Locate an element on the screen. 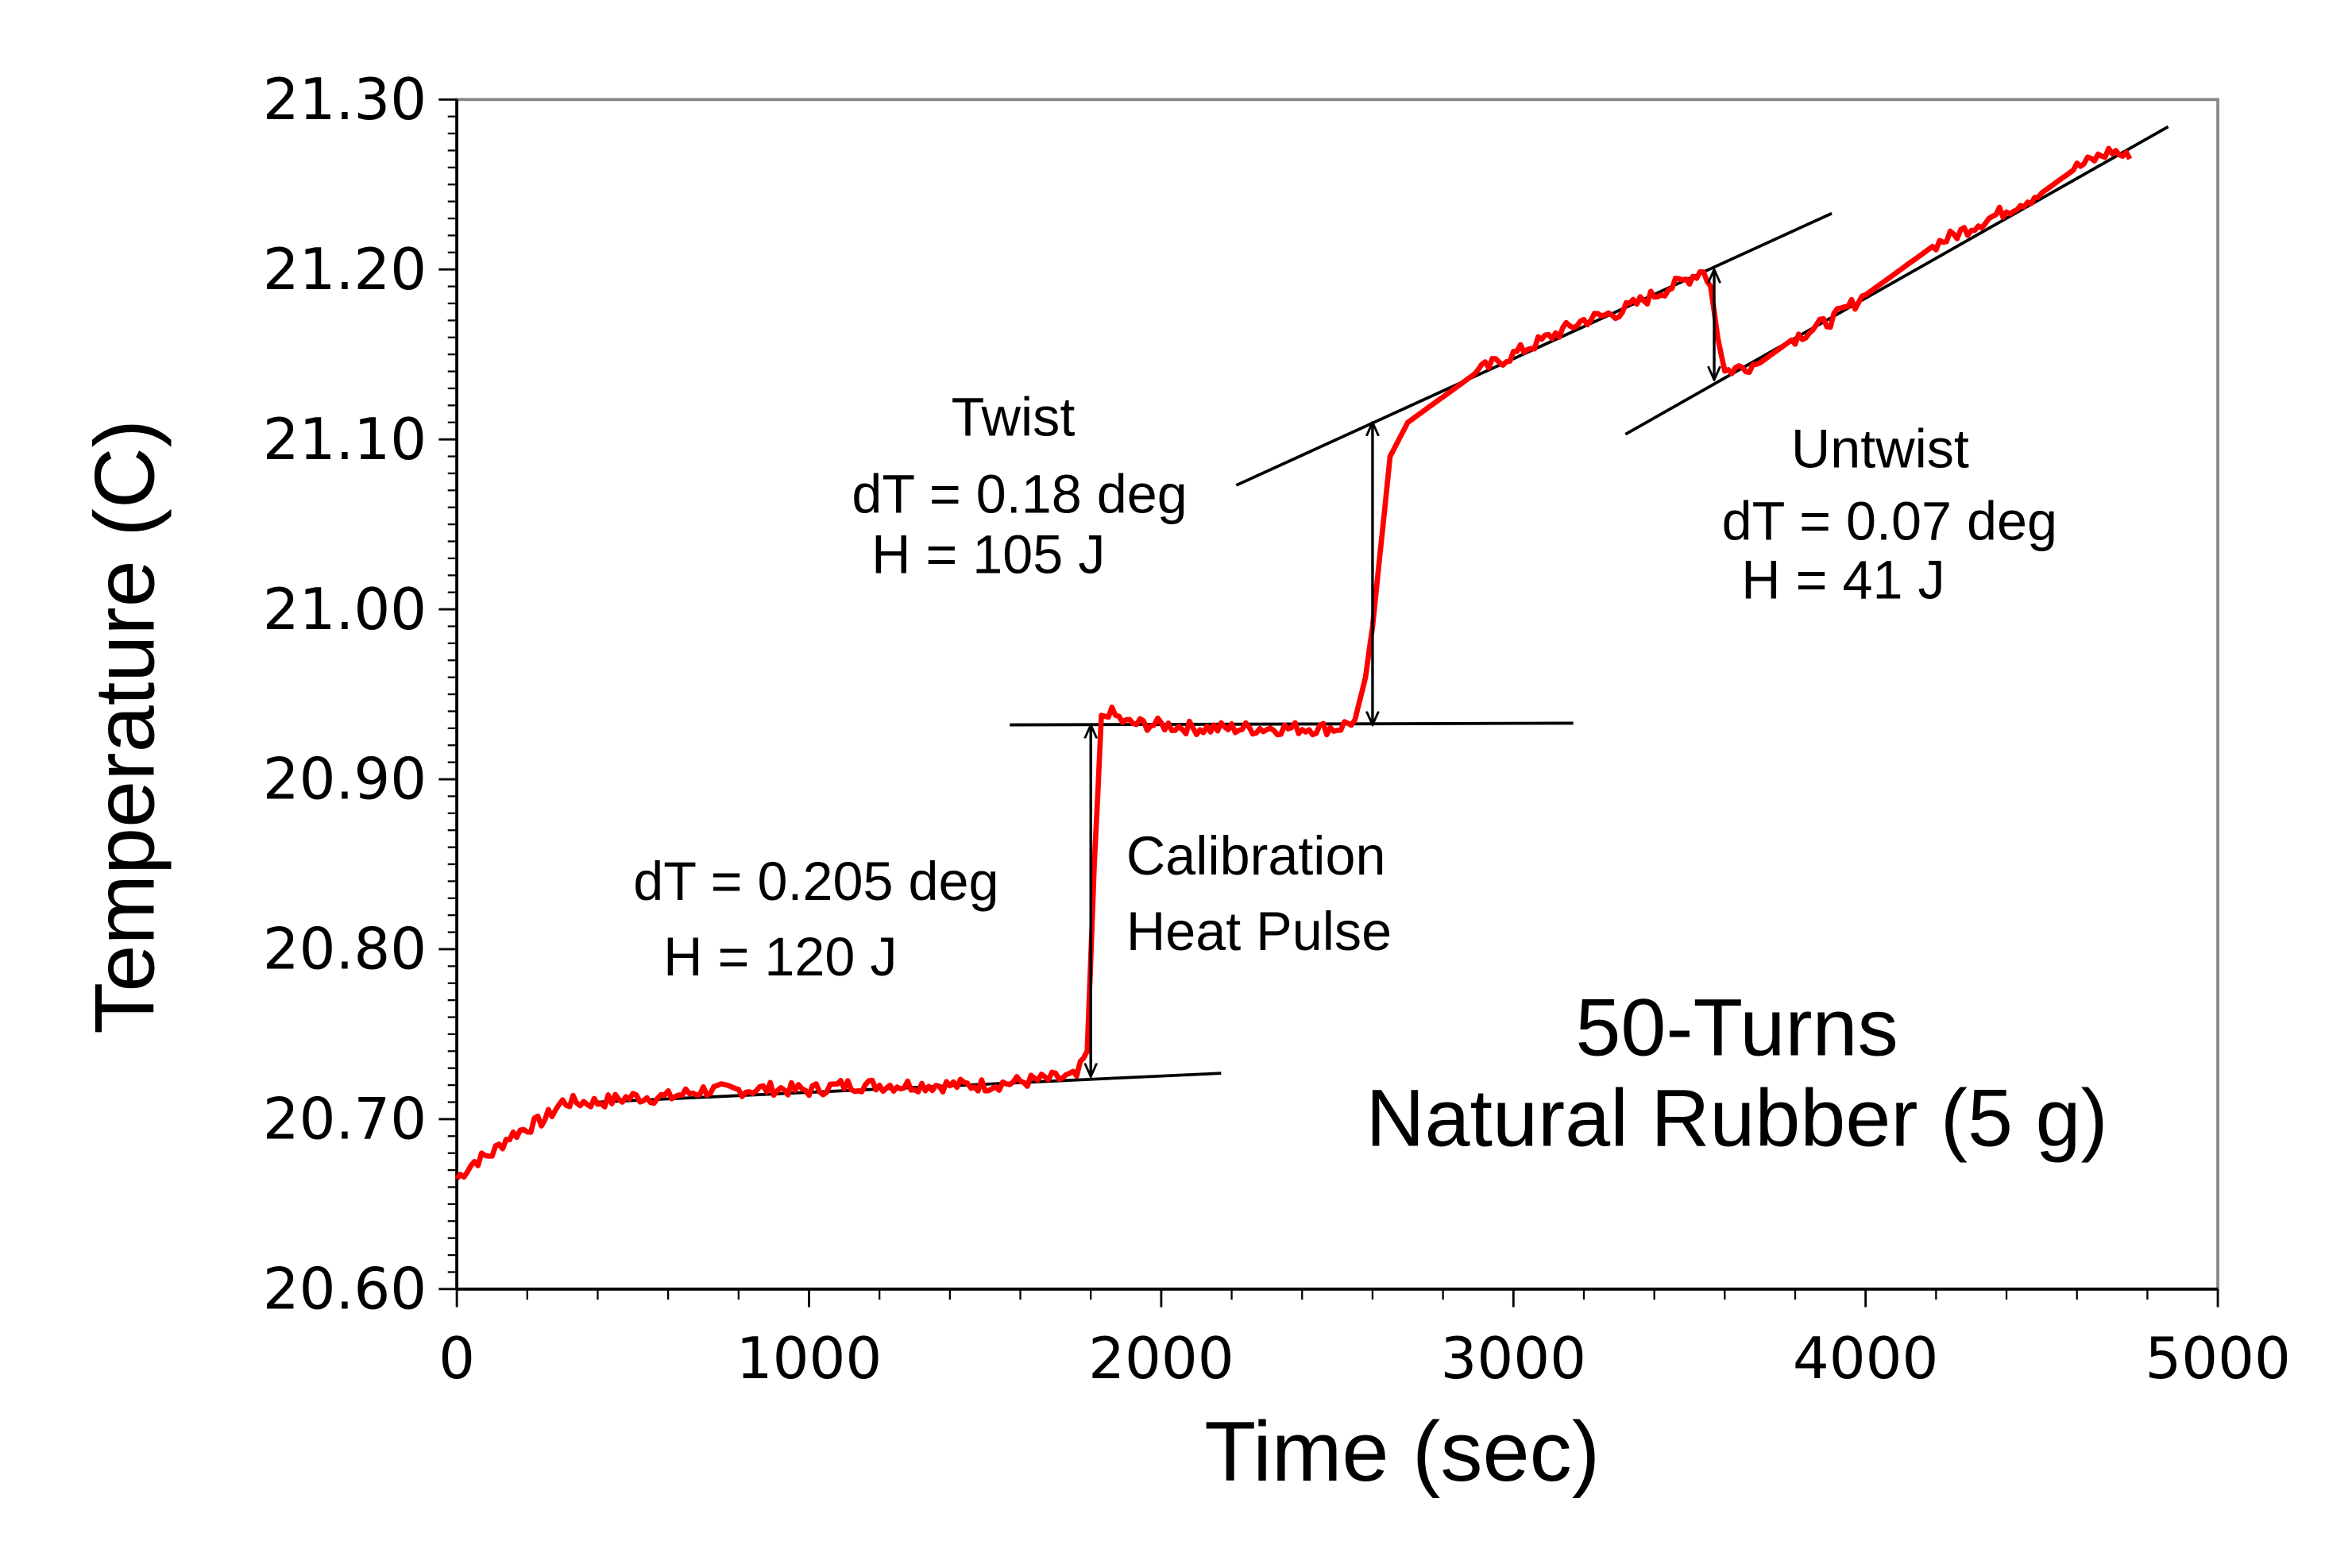 This screenshot has height=1568, width=2352. y-axis-label: Temperature (C) is located at coordinates (125, 726).